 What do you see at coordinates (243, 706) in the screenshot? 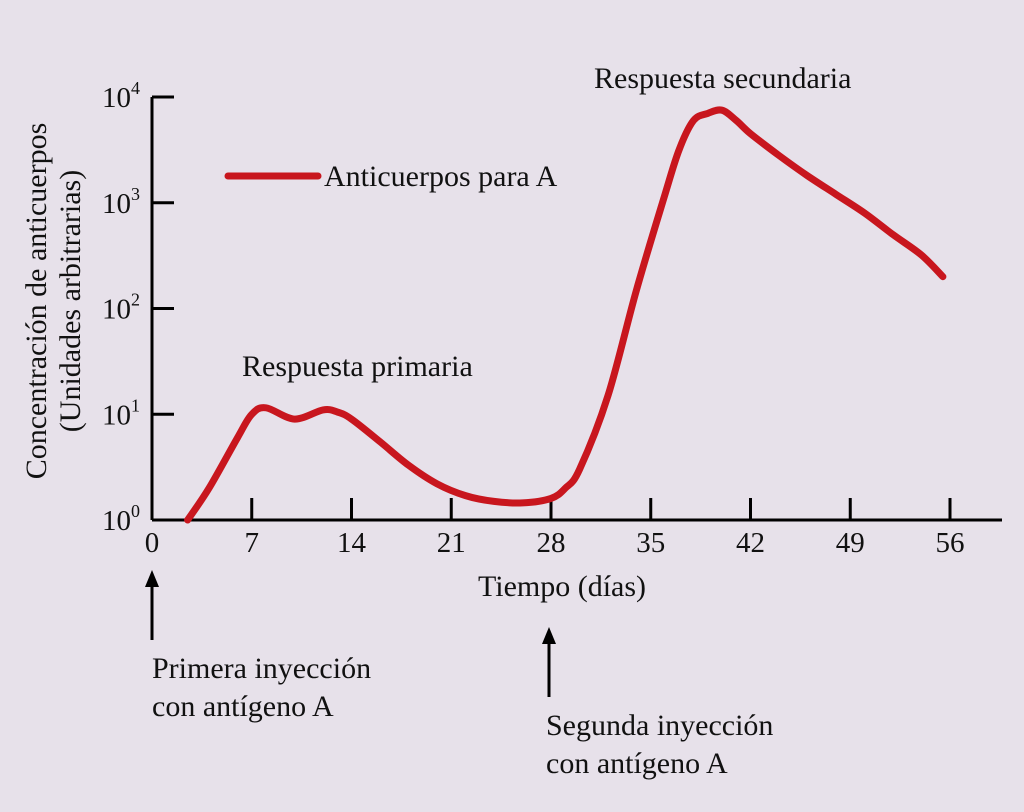
I see `first-injection-label-line2: con antígeno A` at bounding box center [243, 706].